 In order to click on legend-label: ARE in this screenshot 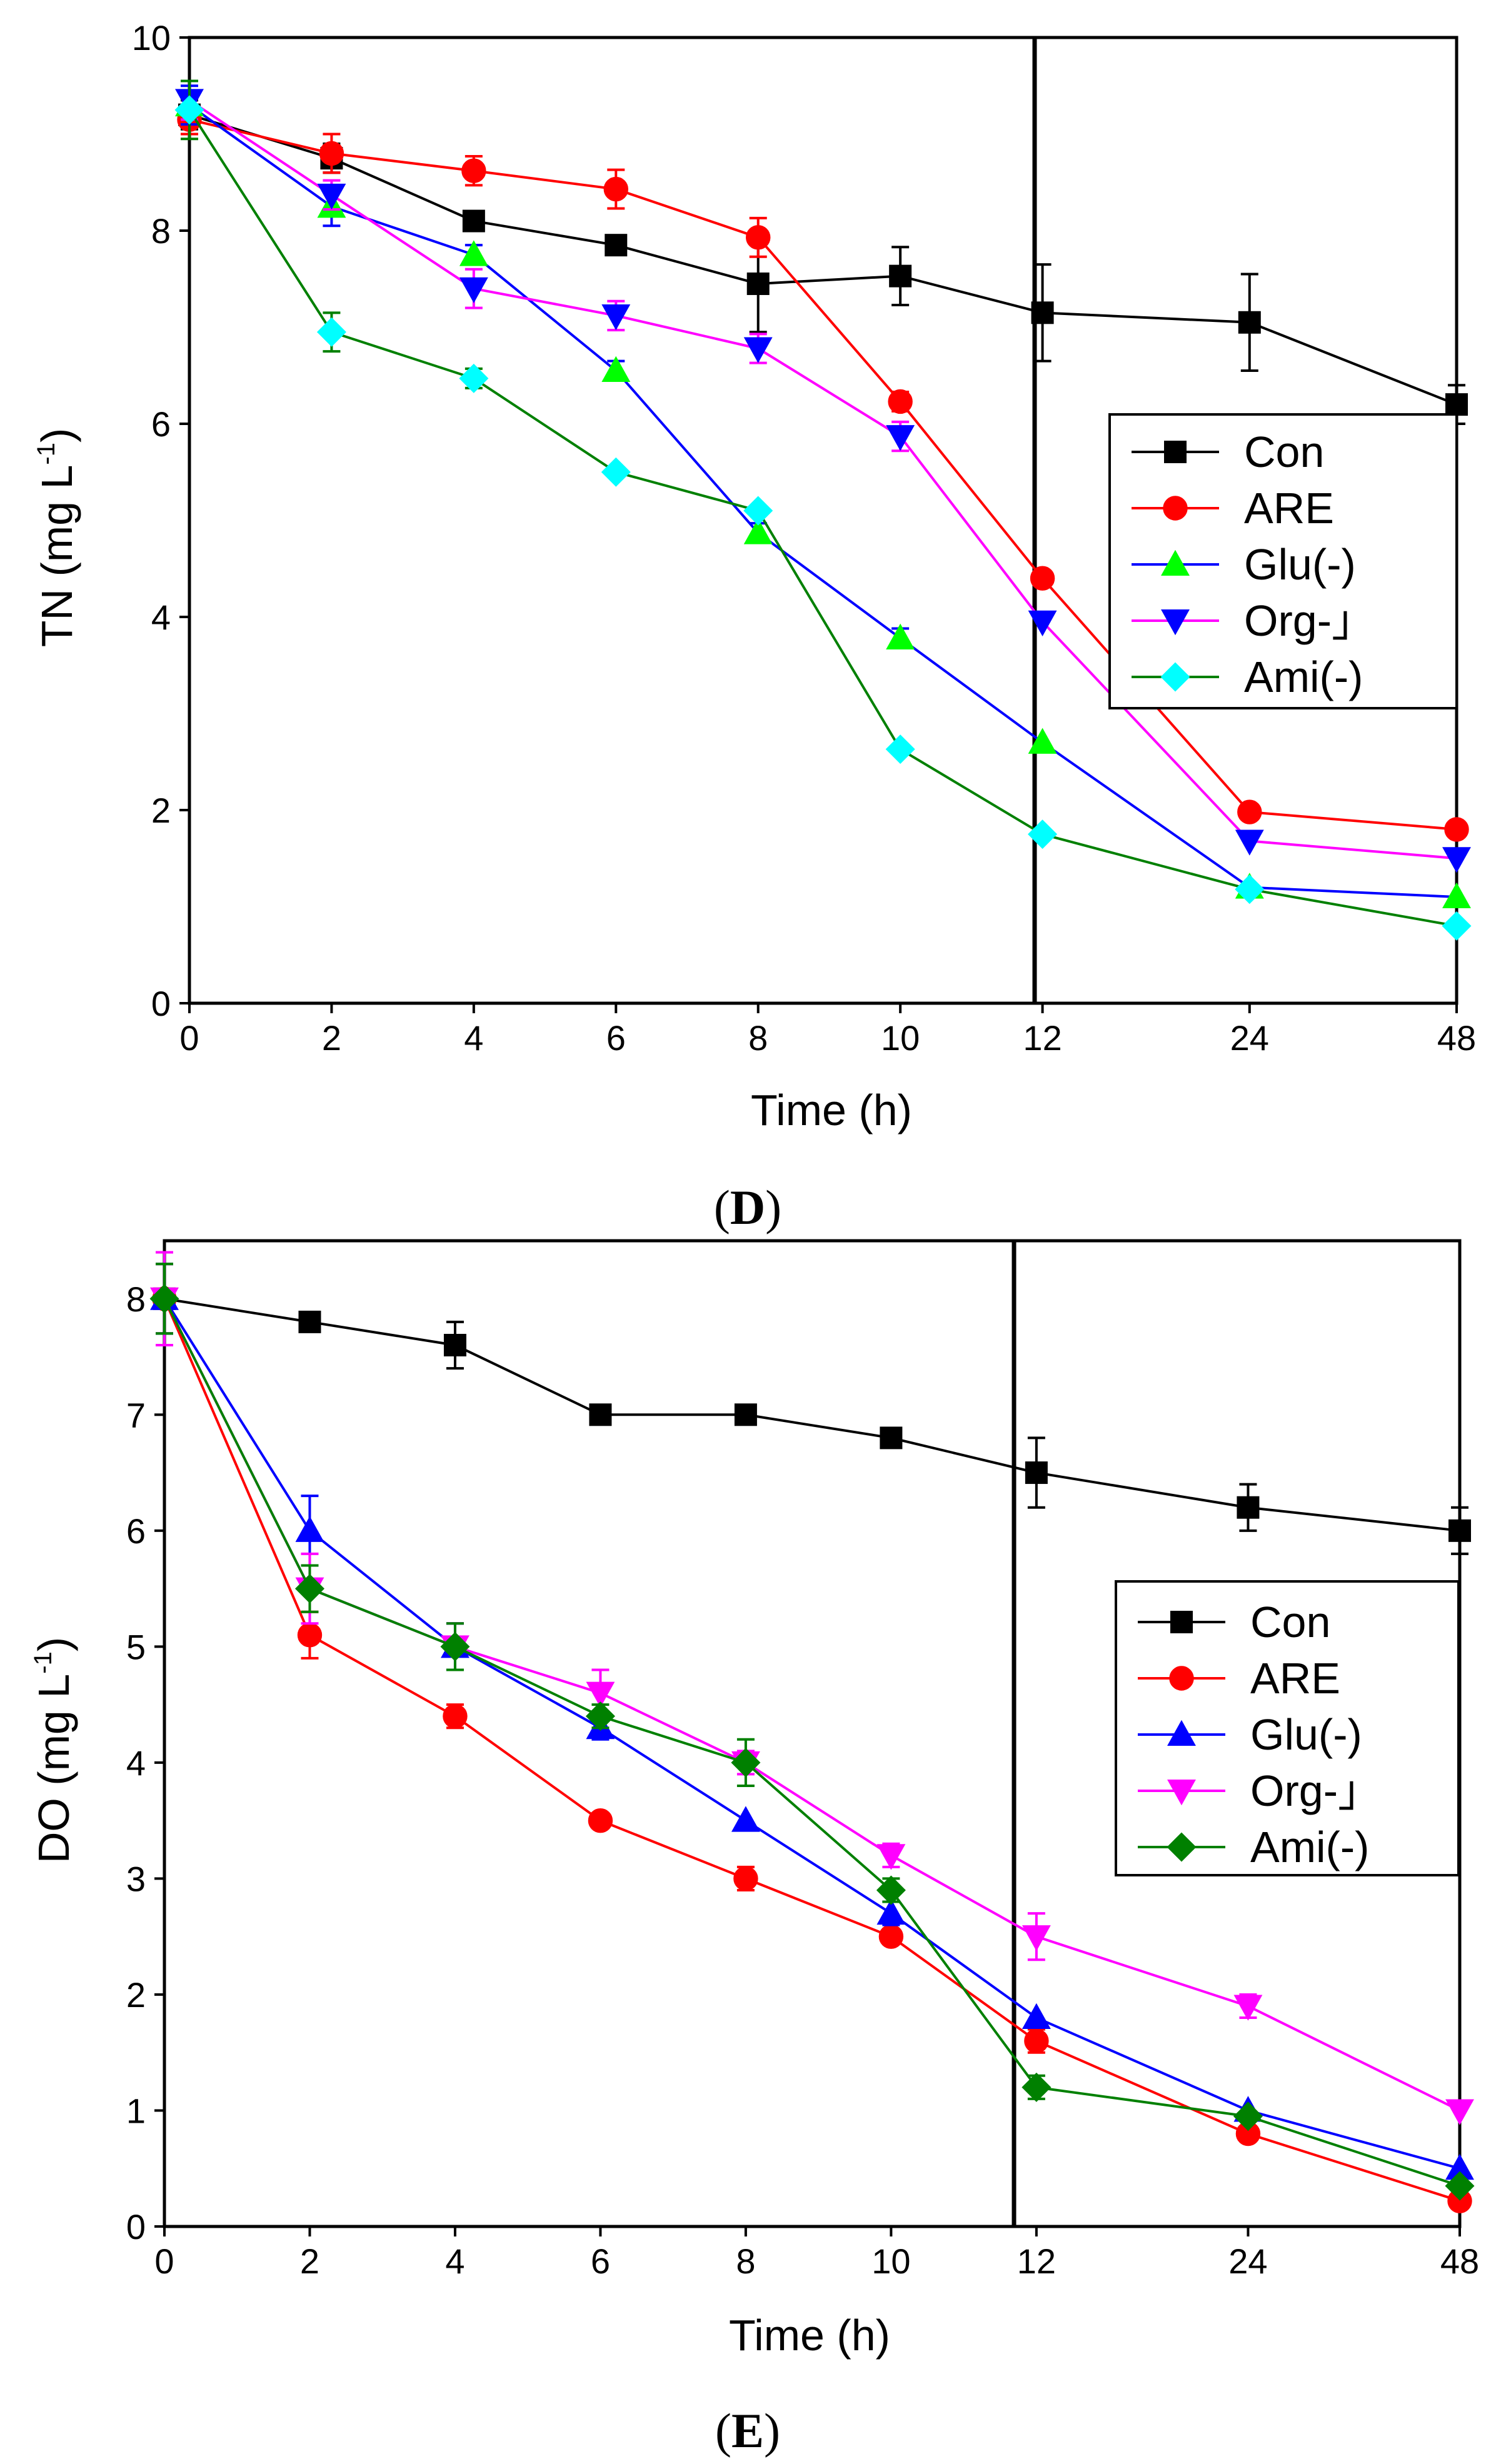, I will do `click(1289, 508)`.